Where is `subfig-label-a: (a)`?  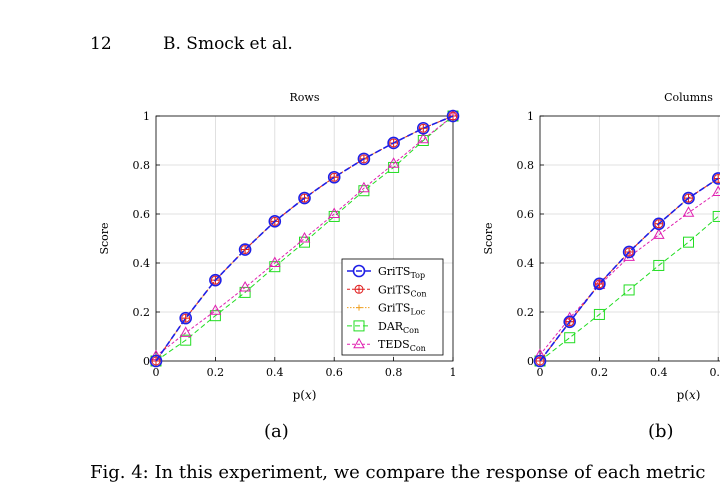
subfig-label-a: (a) is located at coordinates (276, 431).